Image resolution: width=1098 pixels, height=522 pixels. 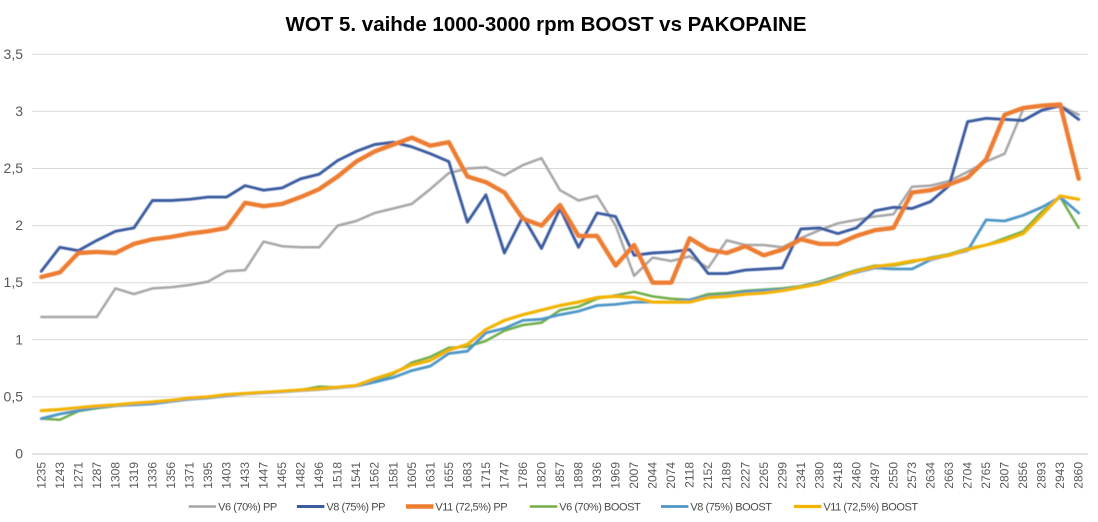 I want to click on svg-text: 1820, so click(x=542, y=475).